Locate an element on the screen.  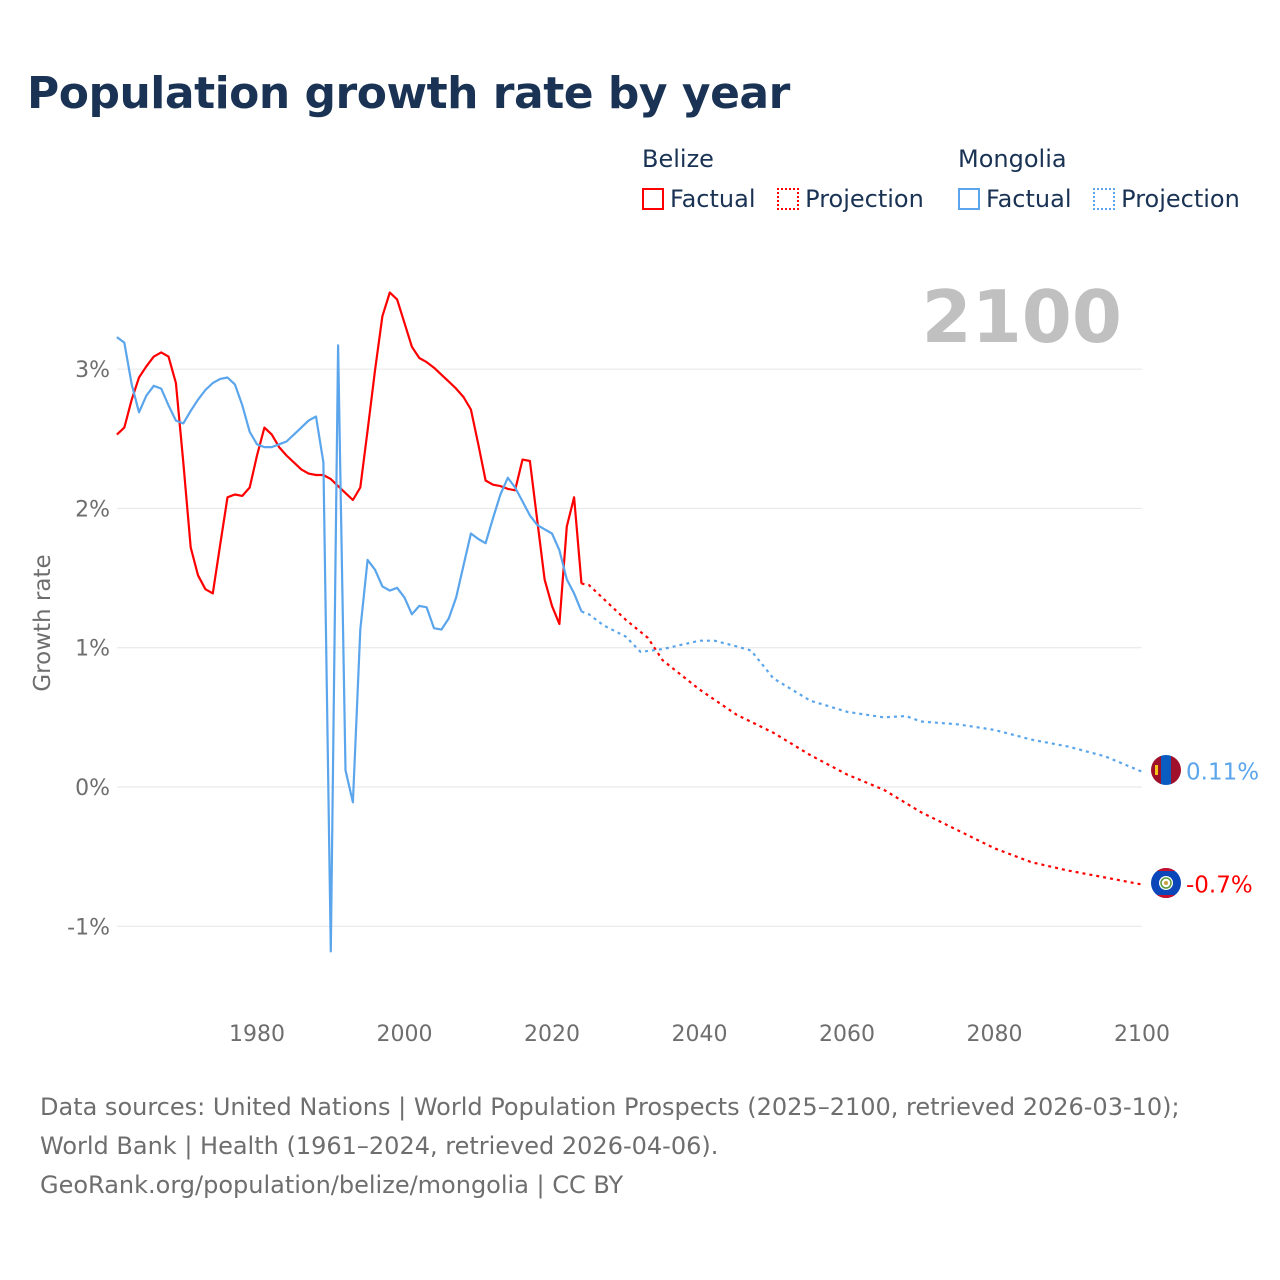
x-tick-label: 2100 is located at coordinates (1142, 1034).